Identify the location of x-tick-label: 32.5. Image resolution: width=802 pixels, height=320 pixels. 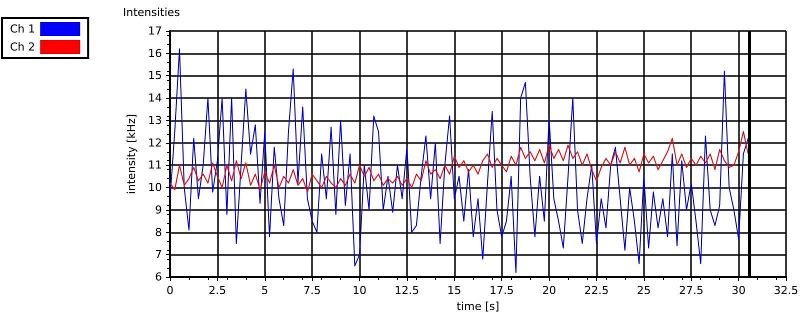
(786, 290).